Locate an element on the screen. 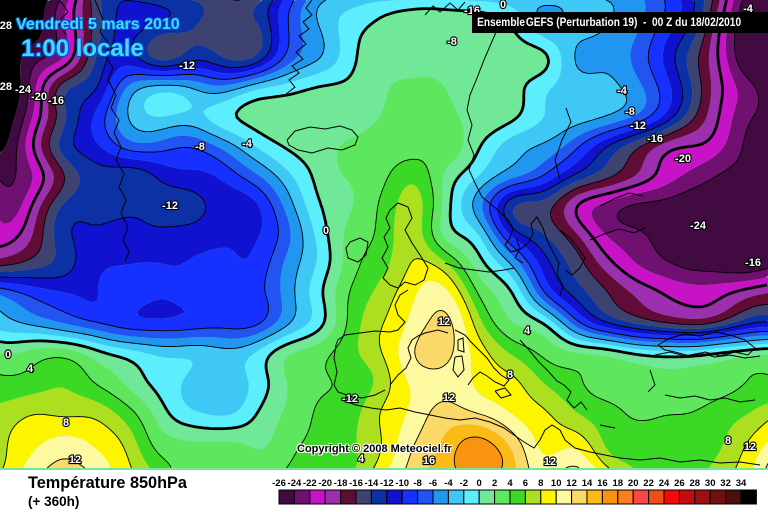  svg-text: 20 is located at coordinates (633, 483).